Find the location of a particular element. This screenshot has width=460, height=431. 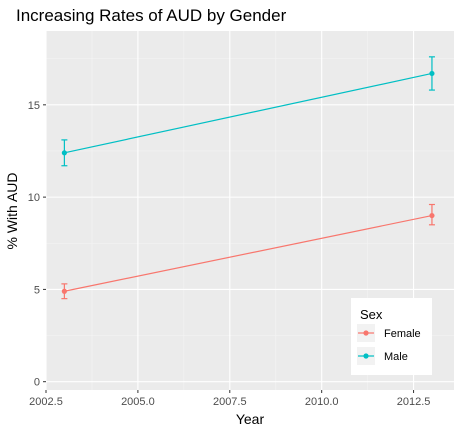

legend-label-male: Male is located at coordinates (396, 357).